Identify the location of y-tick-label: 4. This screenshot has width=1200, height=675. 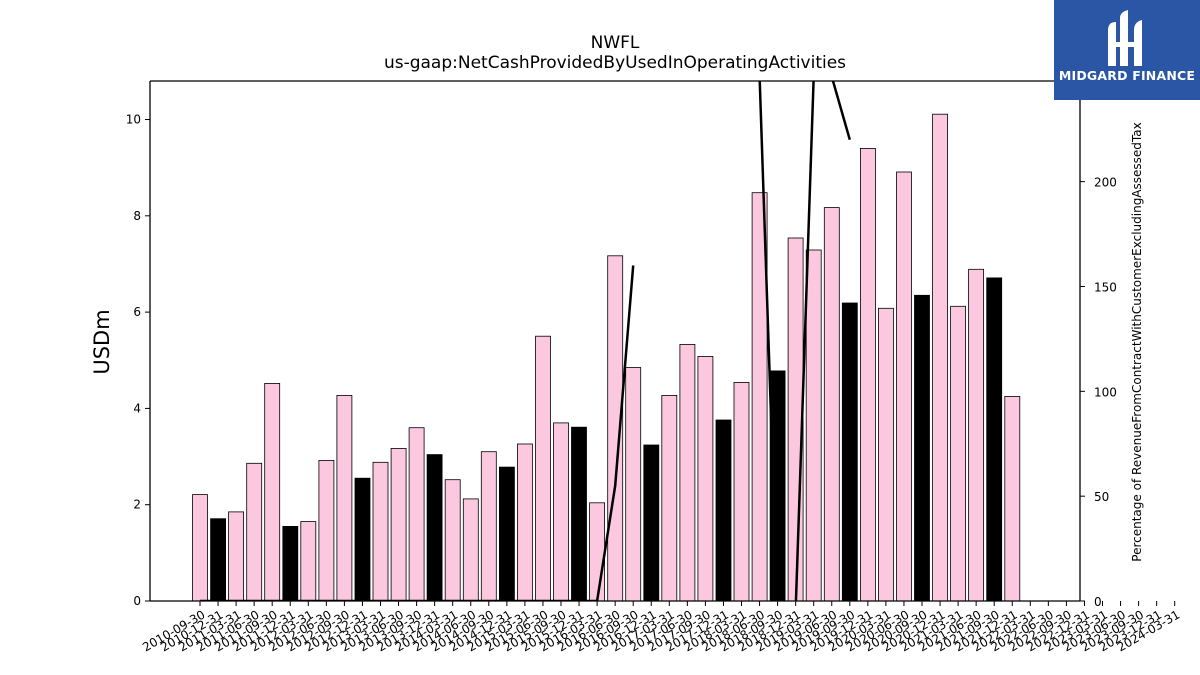
(137, 408).